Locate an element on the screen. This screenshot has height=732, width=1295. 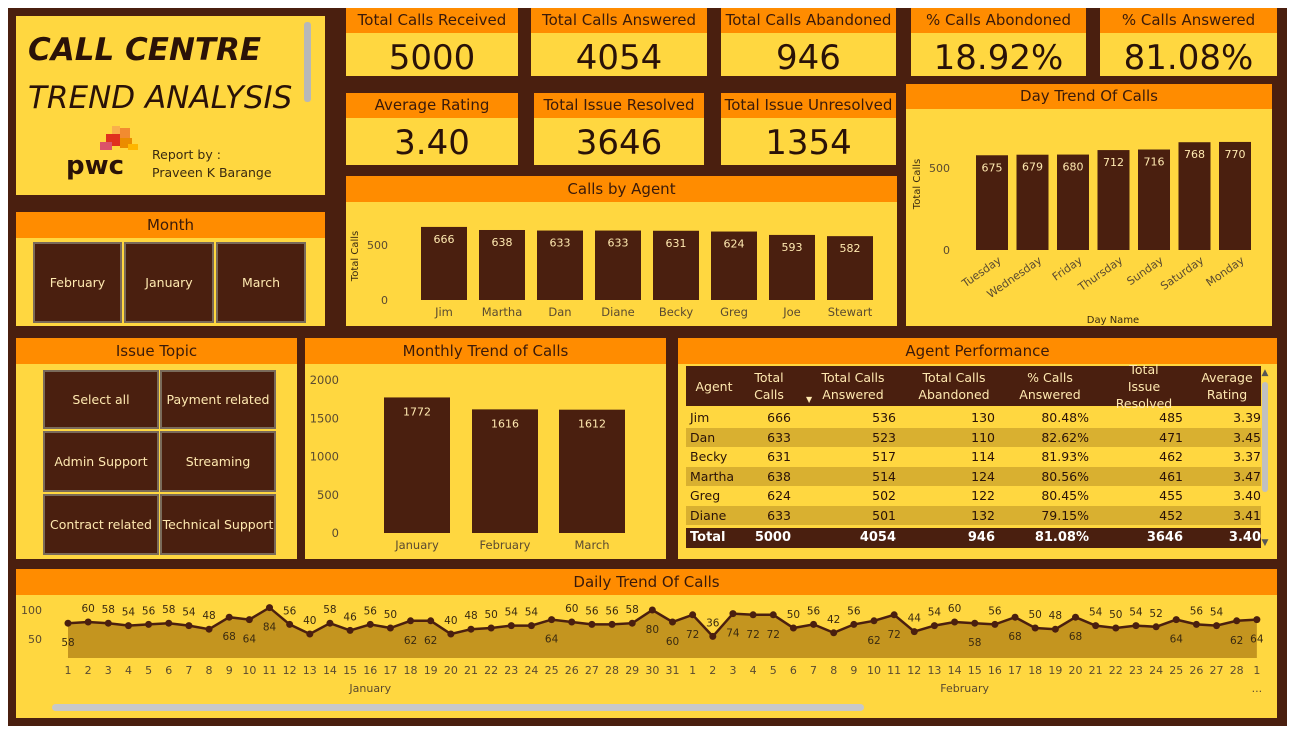
kpi-value: 18.92% is located at coordinates (998, 57).